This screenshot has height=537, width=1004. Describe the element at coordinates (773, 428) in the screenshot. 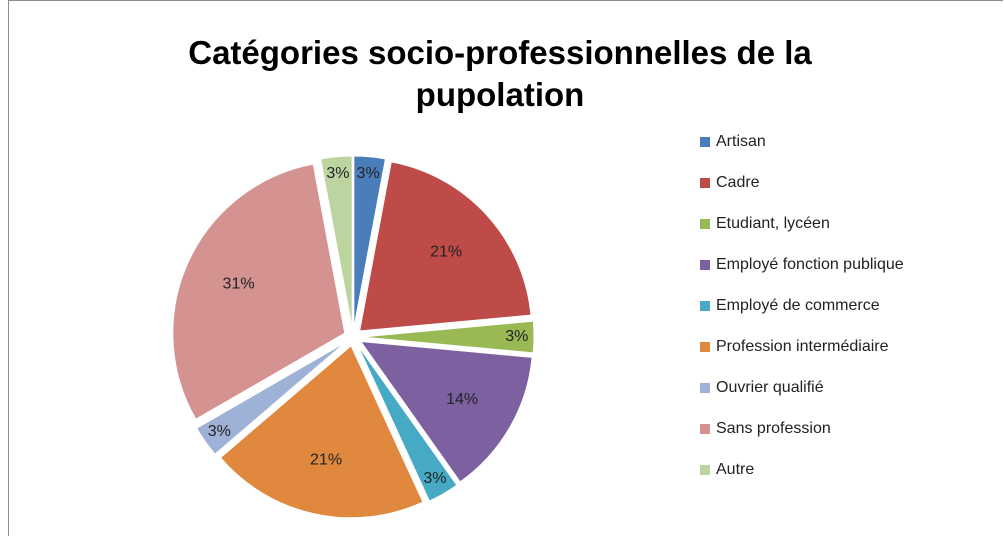

I see `legend-label: Sans profession` at that location.